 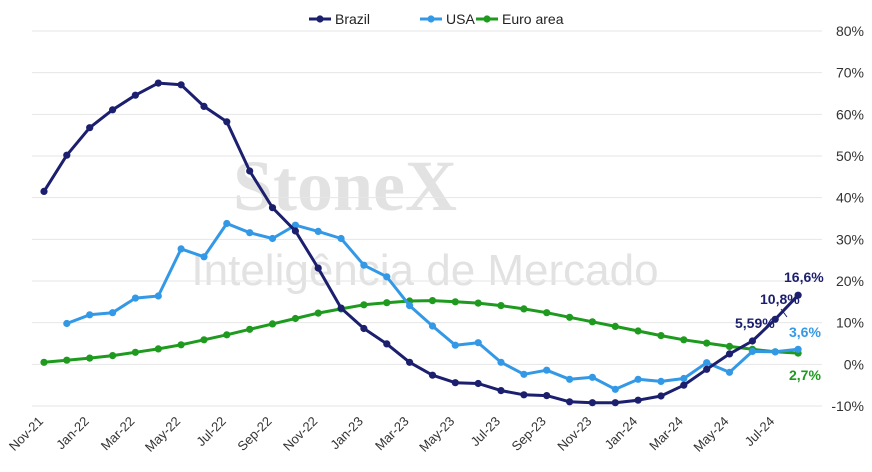 I want to click on x-tick-label: Jul-24, so click(x=760, y=432).